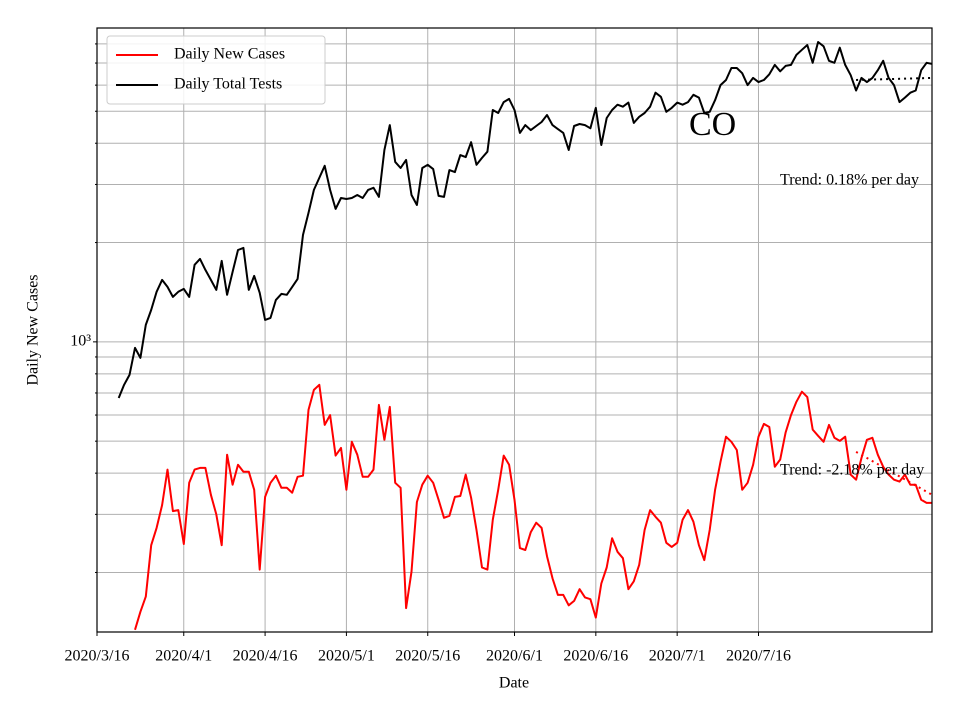 Image resolution: width=960 pixels, height=720 pixels. What do you see at coordinates (183, 656) in the screenshot?
I see `x-tick-label: 2020/4/1` at bounding box center [183, 656].